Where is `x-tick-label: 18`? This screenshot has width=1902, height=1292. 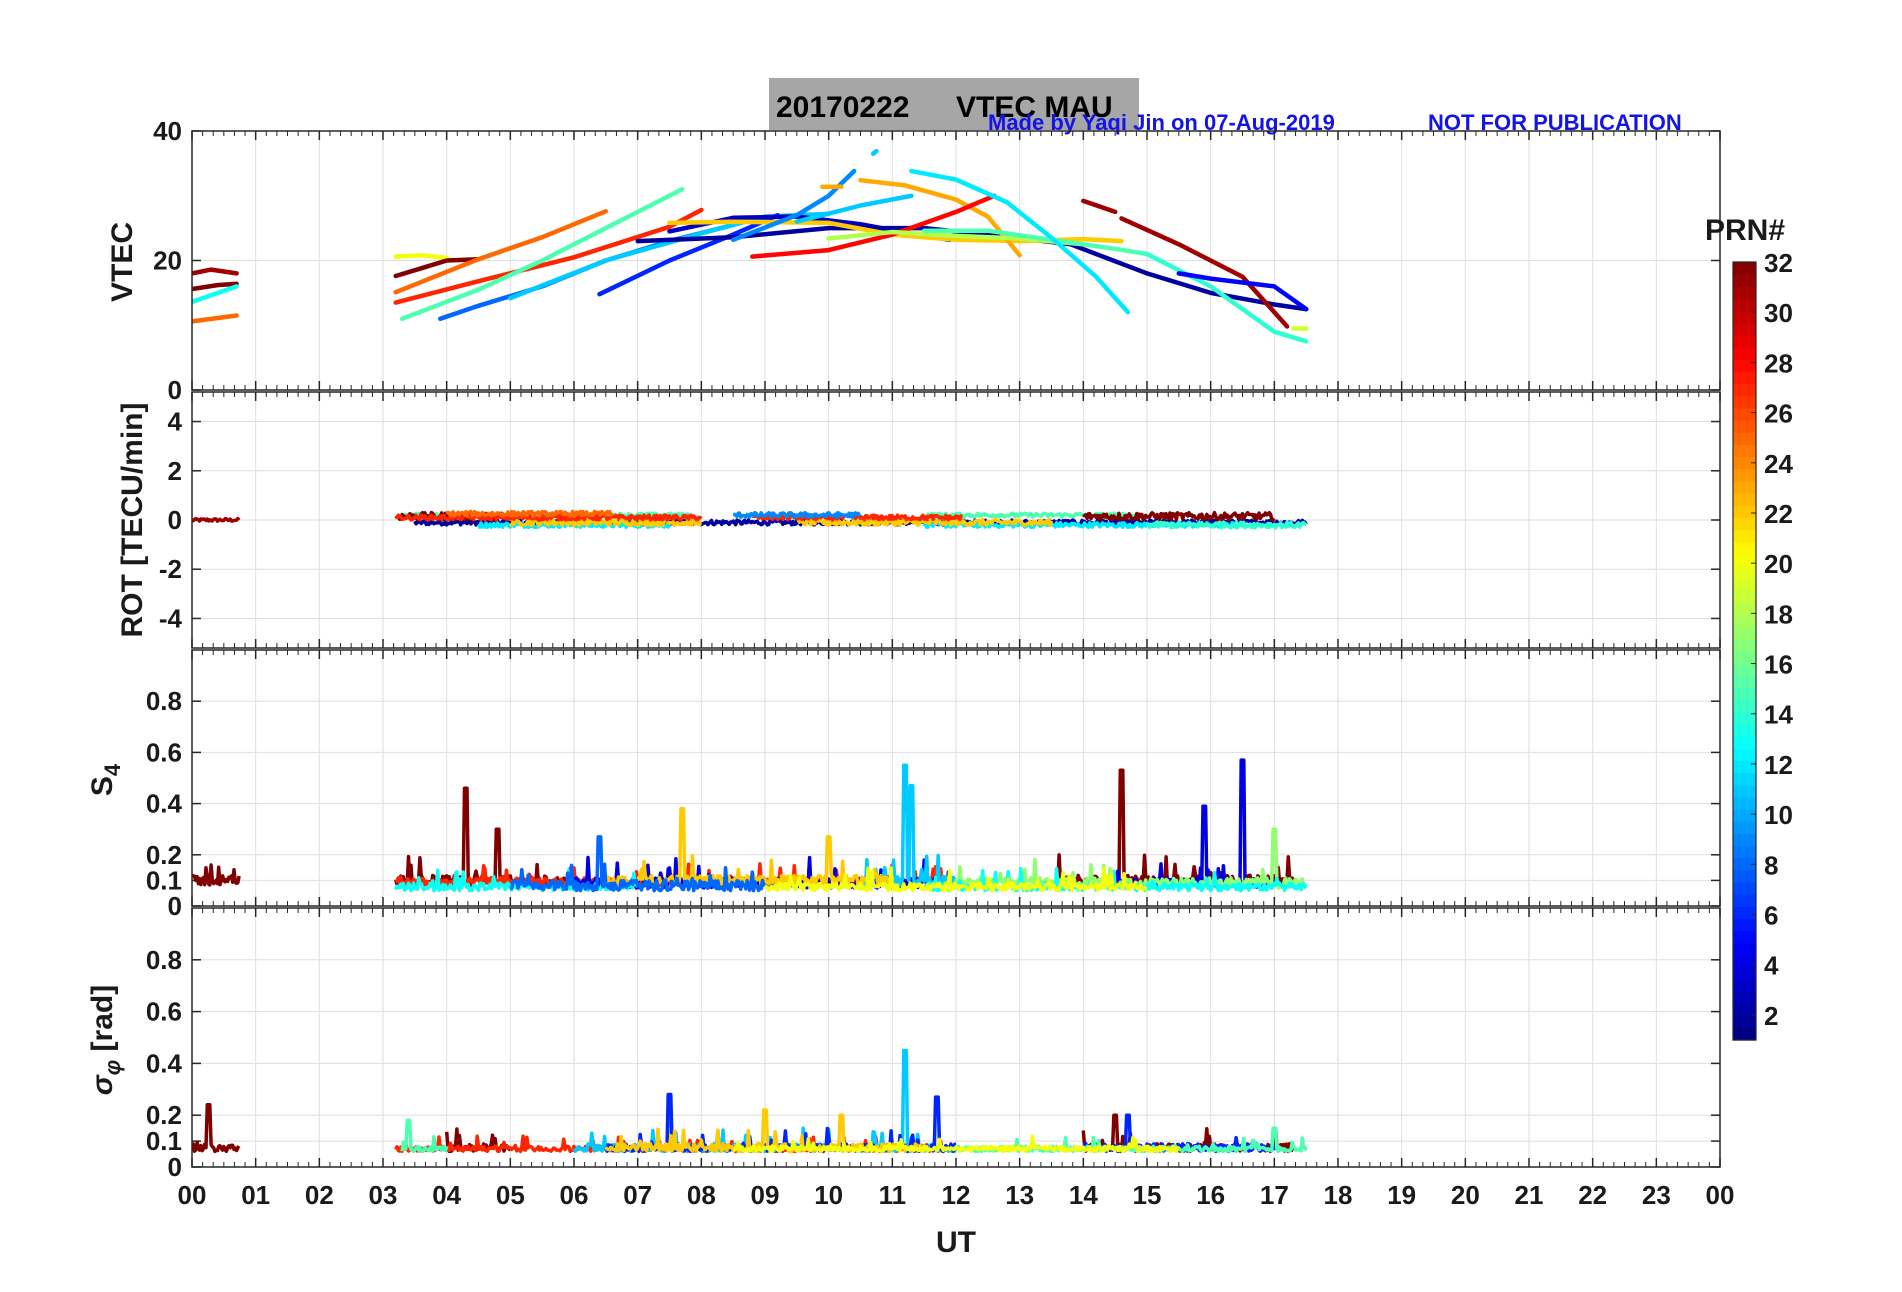 x-tick-label: 18 is located at coordinates (1338, 1195).